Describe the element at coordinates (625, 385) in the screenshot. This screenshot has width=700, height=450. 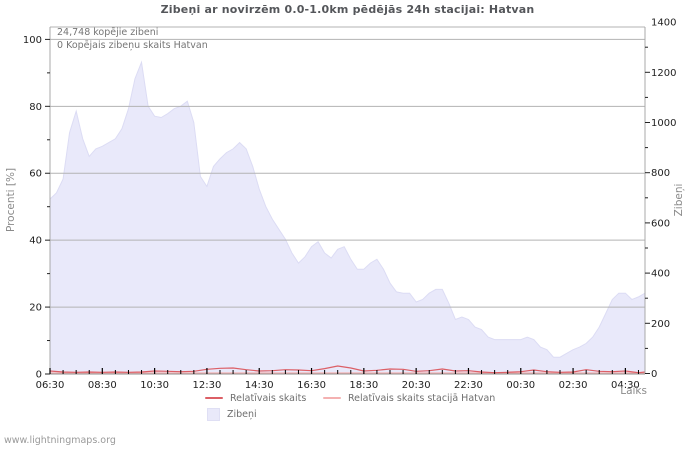
I see `svg-text: 04:30` at that location.